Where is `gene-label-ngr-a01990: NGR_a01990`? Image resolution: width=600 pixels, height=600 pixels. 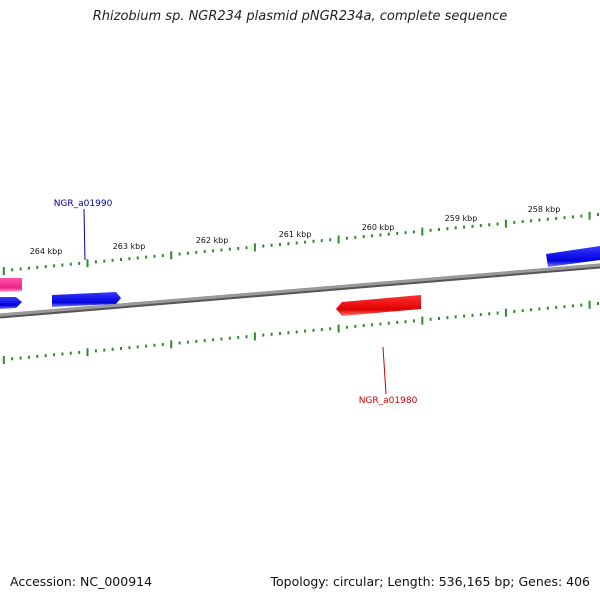 gene-label-ngr-a01990: NGR_a01990 is located at coordinates (83, 204).